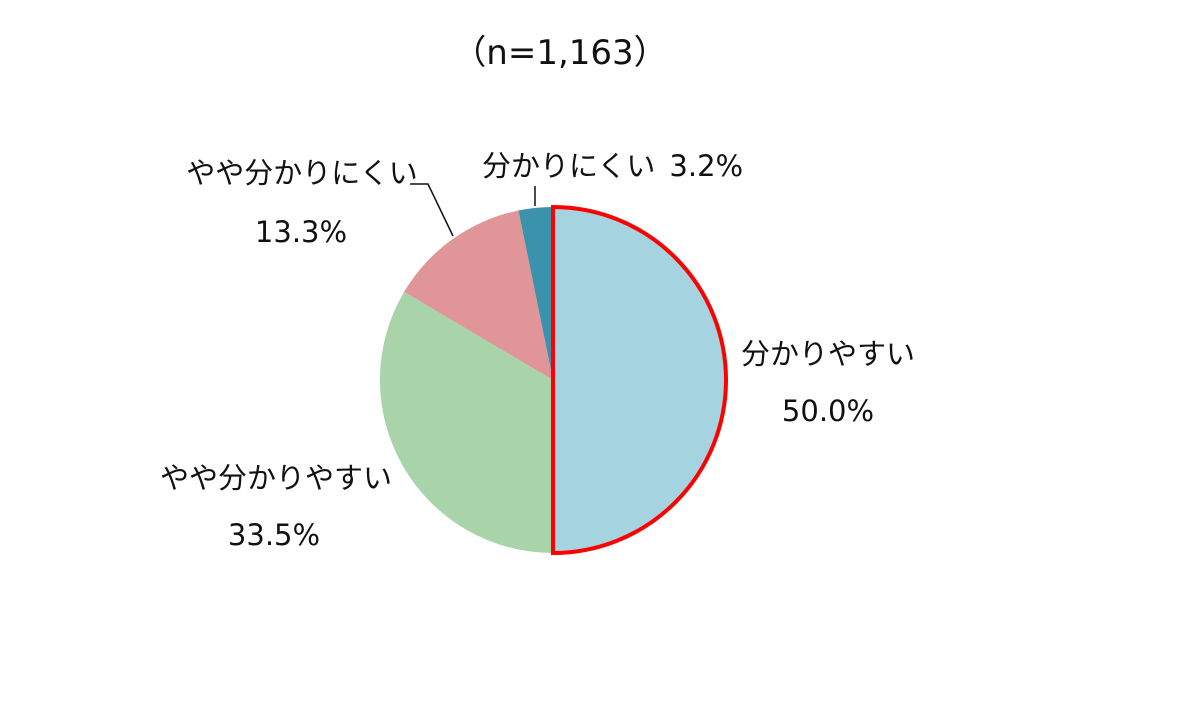 This screenshot has height=712, width=1200. What do you see at coordinates (559, 53) in the screenshot?
I see `chart-title: （n=1,163）` at bounding box center [559, 53].